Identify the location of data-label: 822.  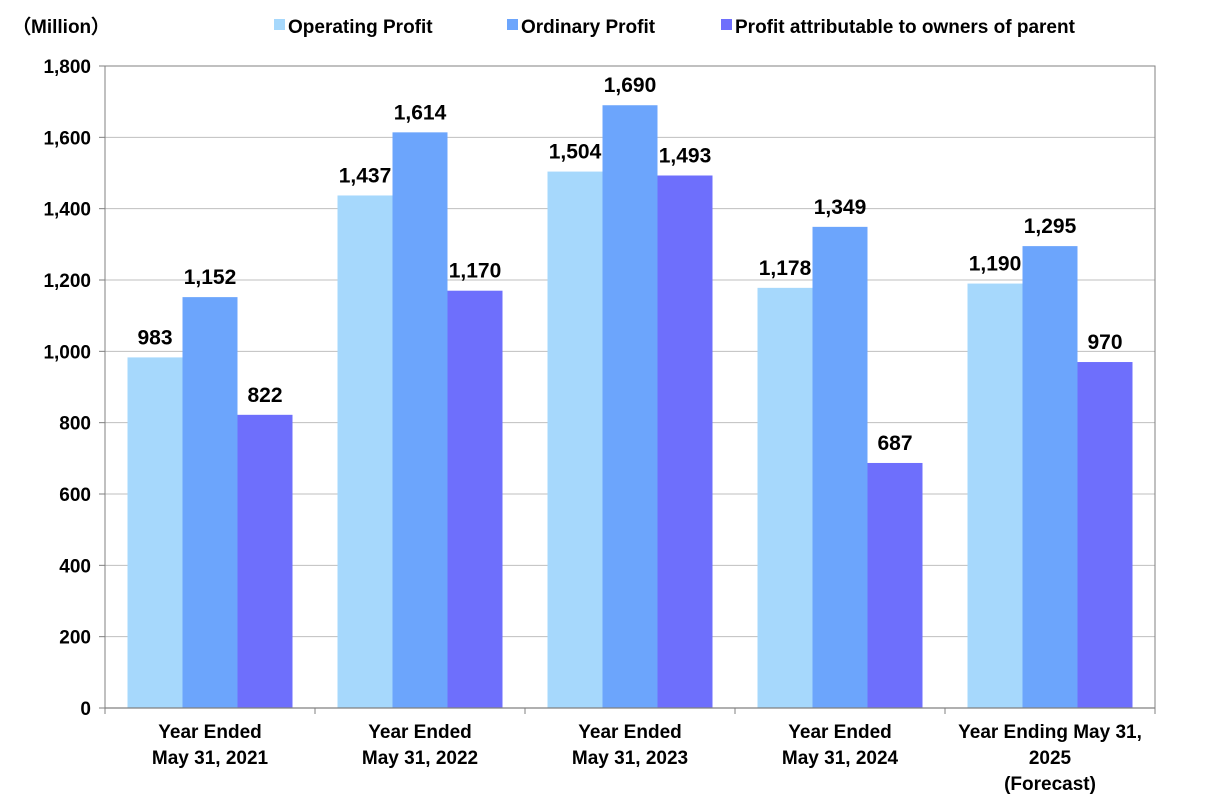
(264, 395).